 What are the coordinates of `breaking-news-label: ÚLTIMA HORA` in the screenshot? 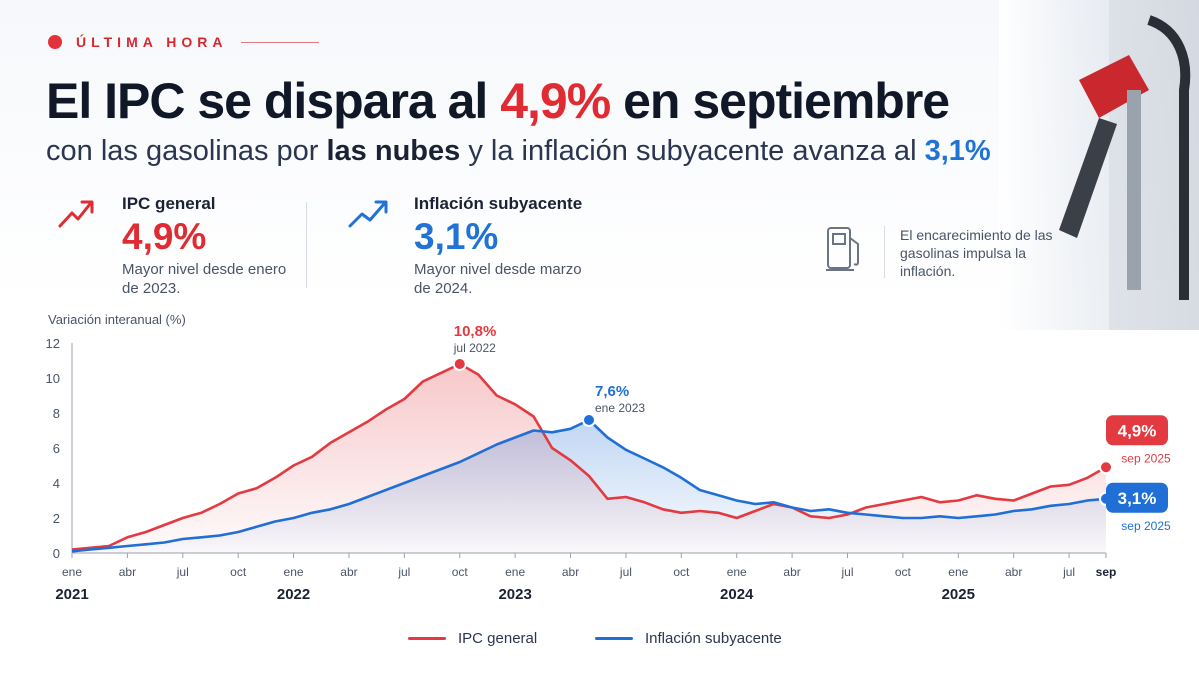 It's located at (152, 42).